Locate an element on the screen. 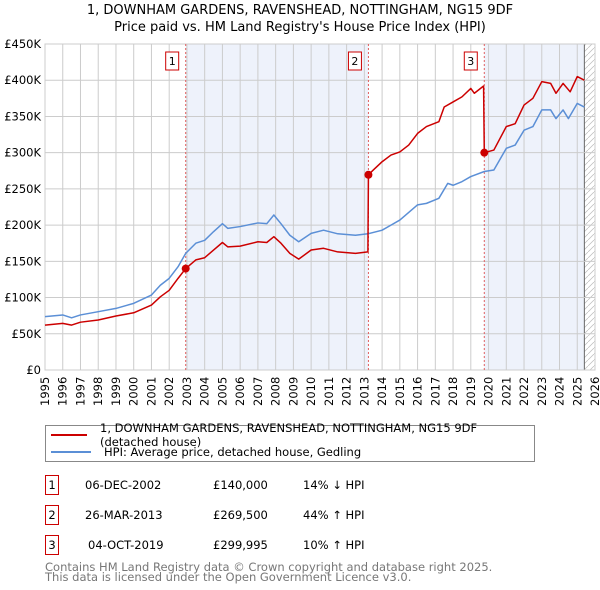 The image size is (600, 590). y-tick-label: £350K is located at coordinates (22, 116).